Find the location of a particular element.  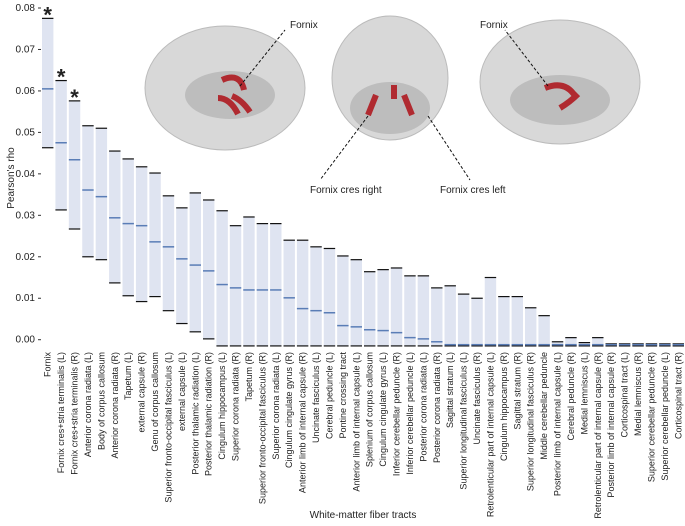

x-tick-label: external capsule (L) is located at coordinates (182, 391).